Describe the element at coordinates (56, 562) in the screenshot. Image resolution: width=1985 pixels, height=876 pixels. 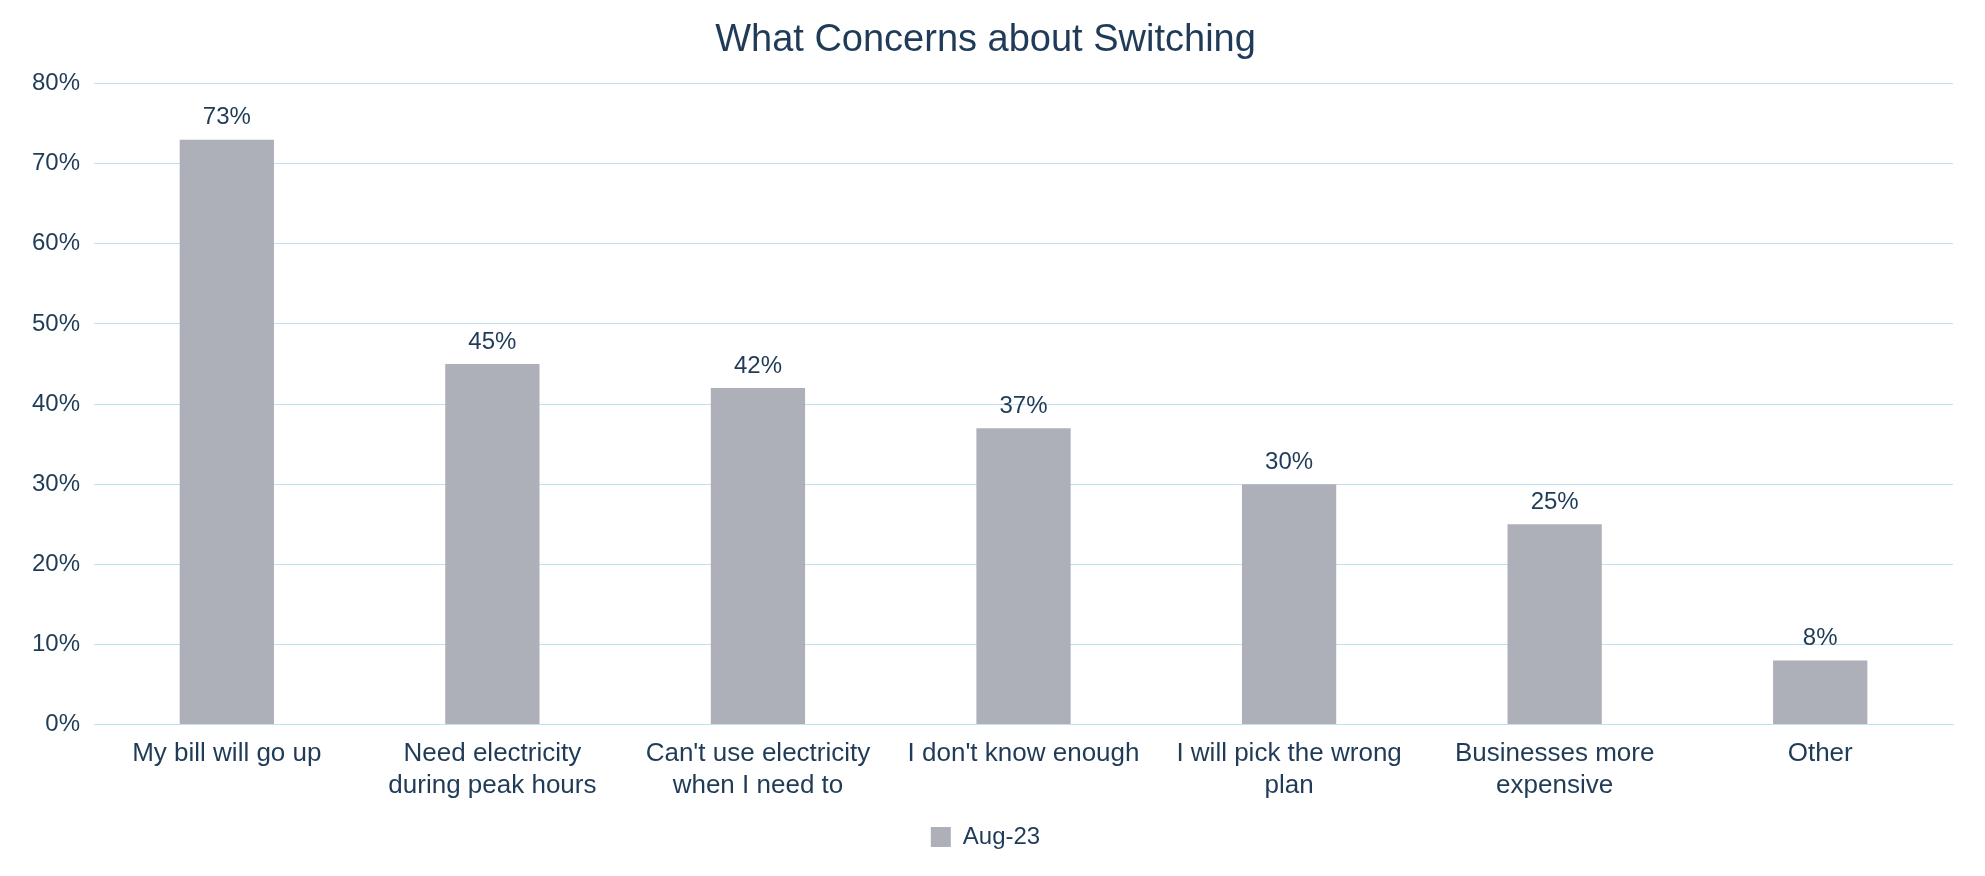
I see `y-tick-label: 20%` at that location.